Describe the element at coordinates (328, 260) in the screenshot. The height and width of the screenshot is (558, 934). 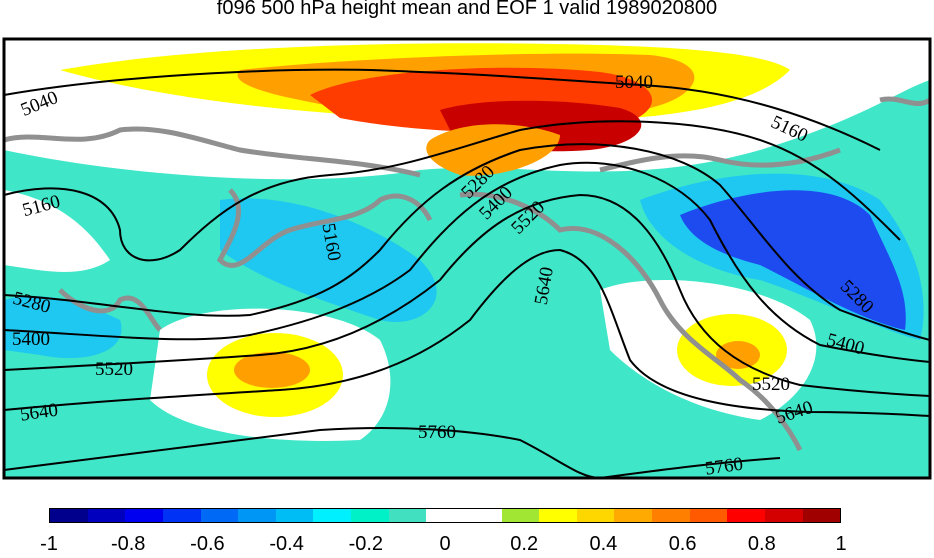
I see `negative-region-bering` at that location.